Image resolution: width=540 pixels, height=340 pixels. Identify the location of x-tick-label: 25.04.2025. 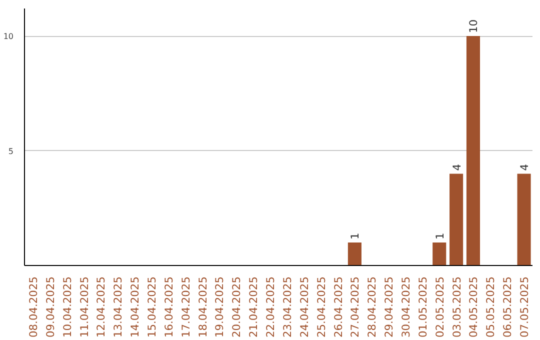
(321, 307).